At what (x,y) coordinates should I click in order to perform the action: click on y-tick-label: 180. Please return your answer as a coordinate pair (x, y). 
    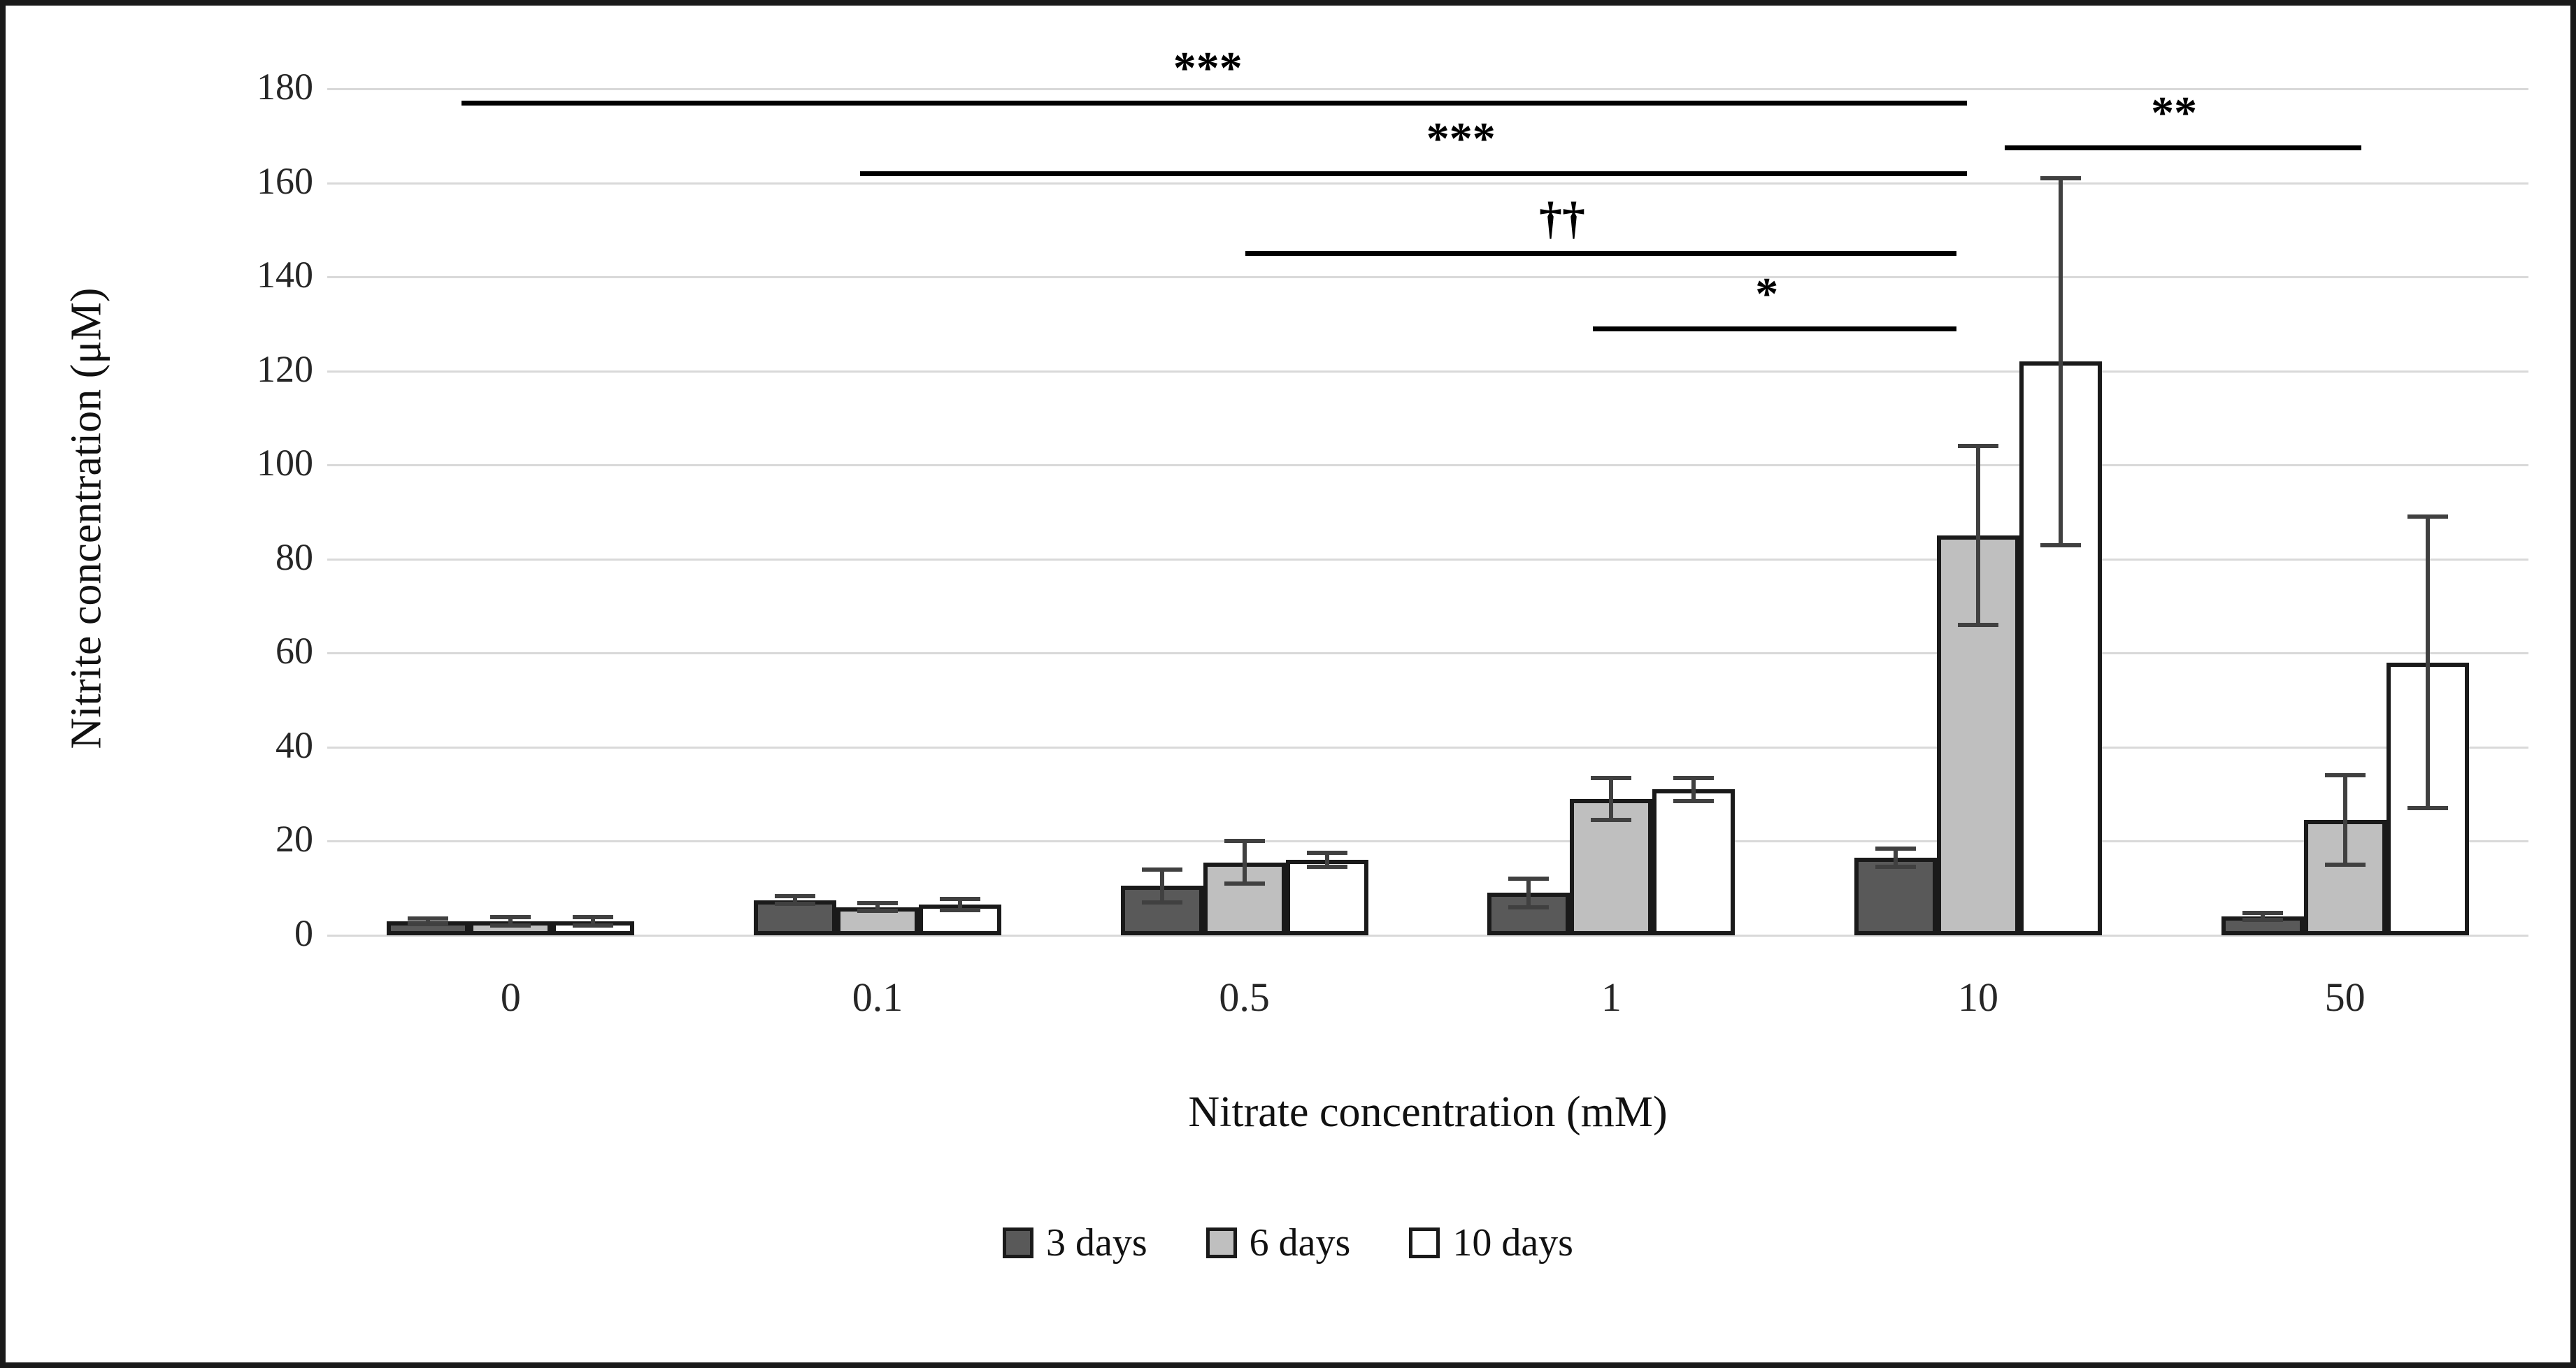
    Looking at the image, I should click on (285, 87).